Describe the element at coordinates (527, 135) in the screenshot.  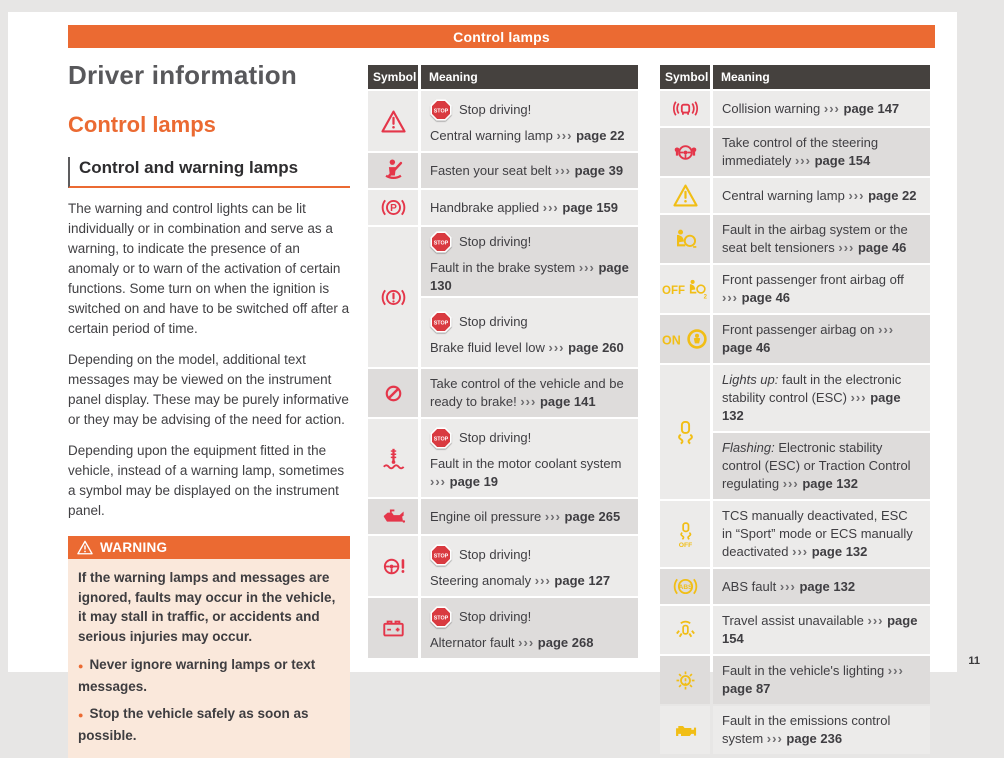
I see `meaning-text: Central warning lamp ››› page 22` at that location.